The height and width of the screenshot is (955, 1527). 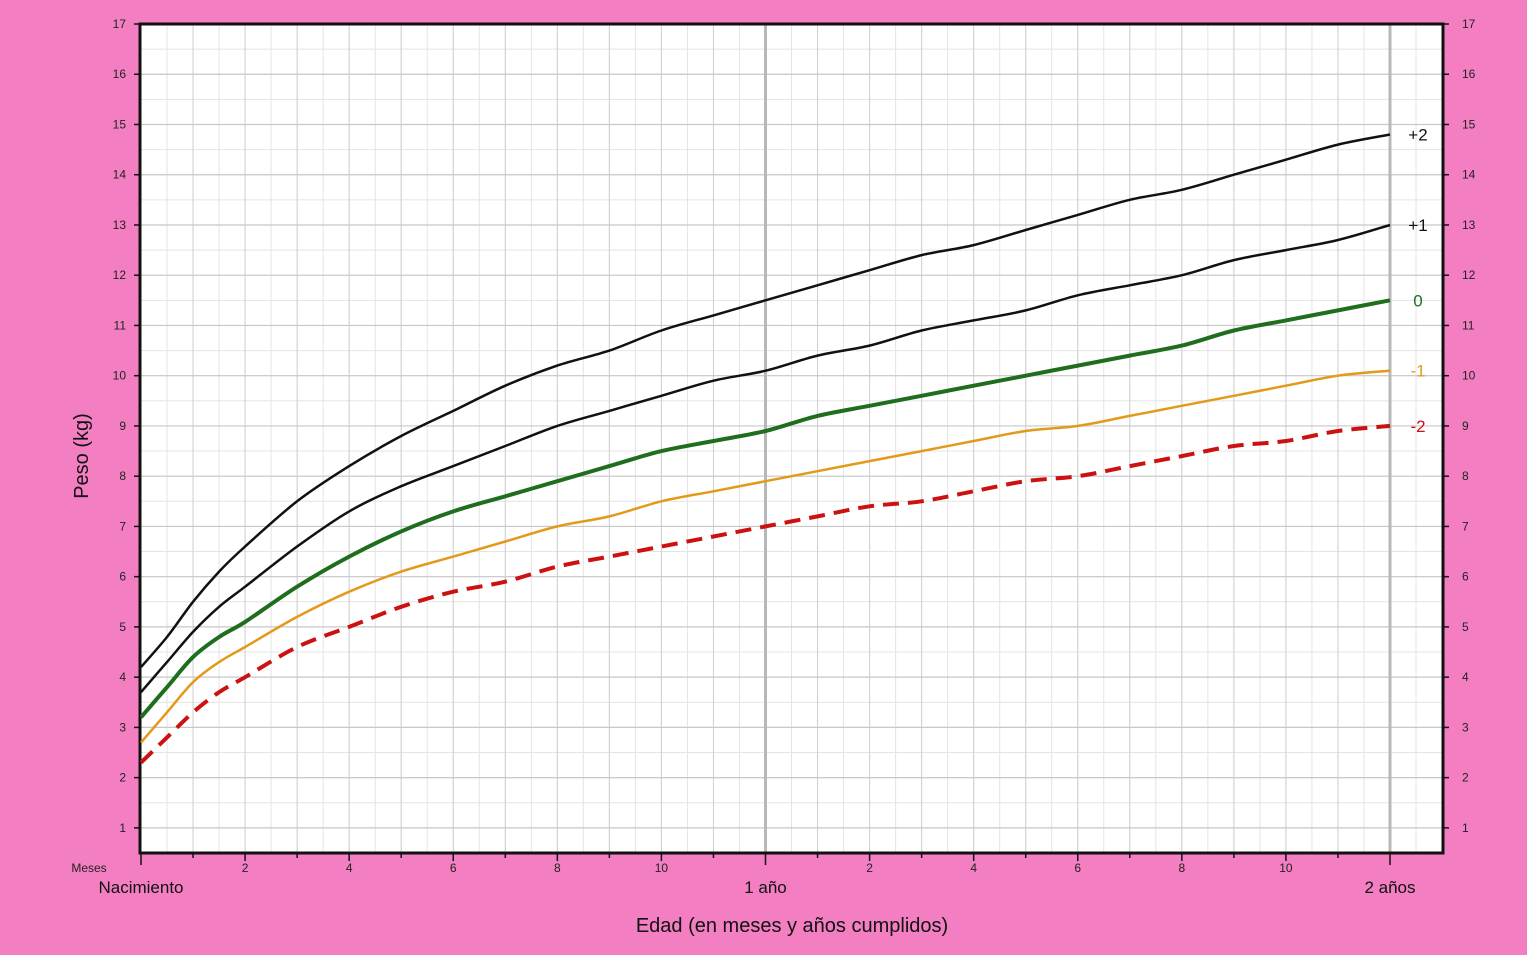 What do you see at coordinates (1417, 300) in the screenshot?
I see `series-label: 0` at bounding box center [1417, 300].